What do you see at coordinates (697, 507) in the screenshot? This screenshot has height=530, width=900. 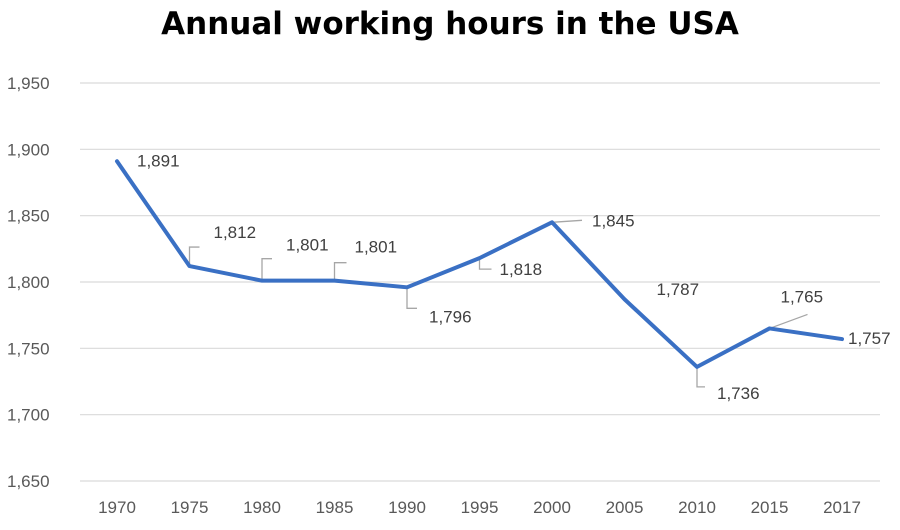 I see `x-tick-label: 2010` at bounding box center [697, 507].